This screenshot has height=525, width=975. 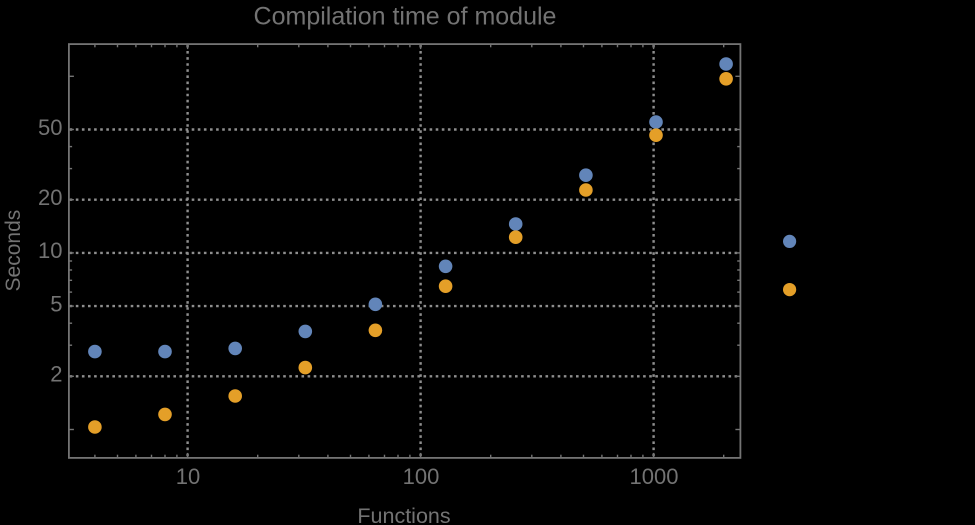 I want to click on svg-text: 1000, so click(x=654, y=476).